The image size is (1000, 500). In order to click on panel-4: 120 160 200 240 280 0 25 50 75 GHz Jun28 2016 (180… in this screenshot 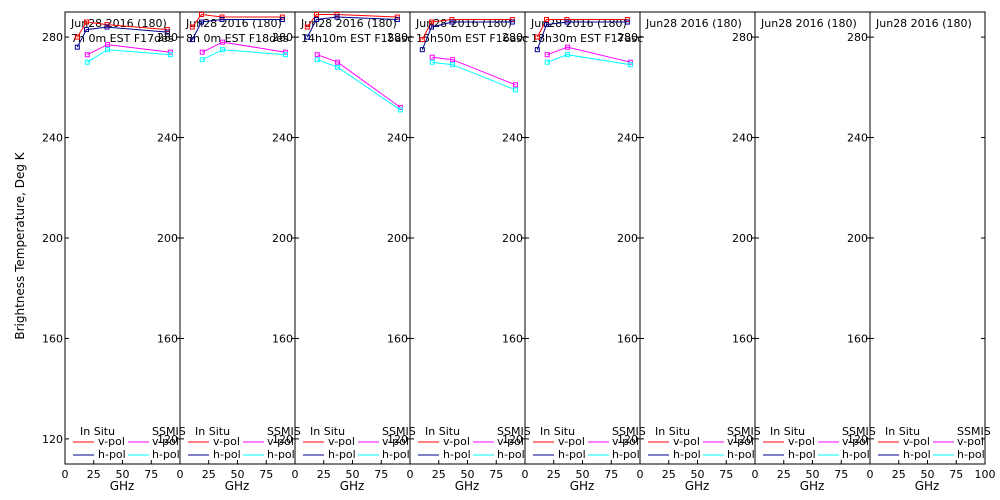, I will do `click(459, 252)`.